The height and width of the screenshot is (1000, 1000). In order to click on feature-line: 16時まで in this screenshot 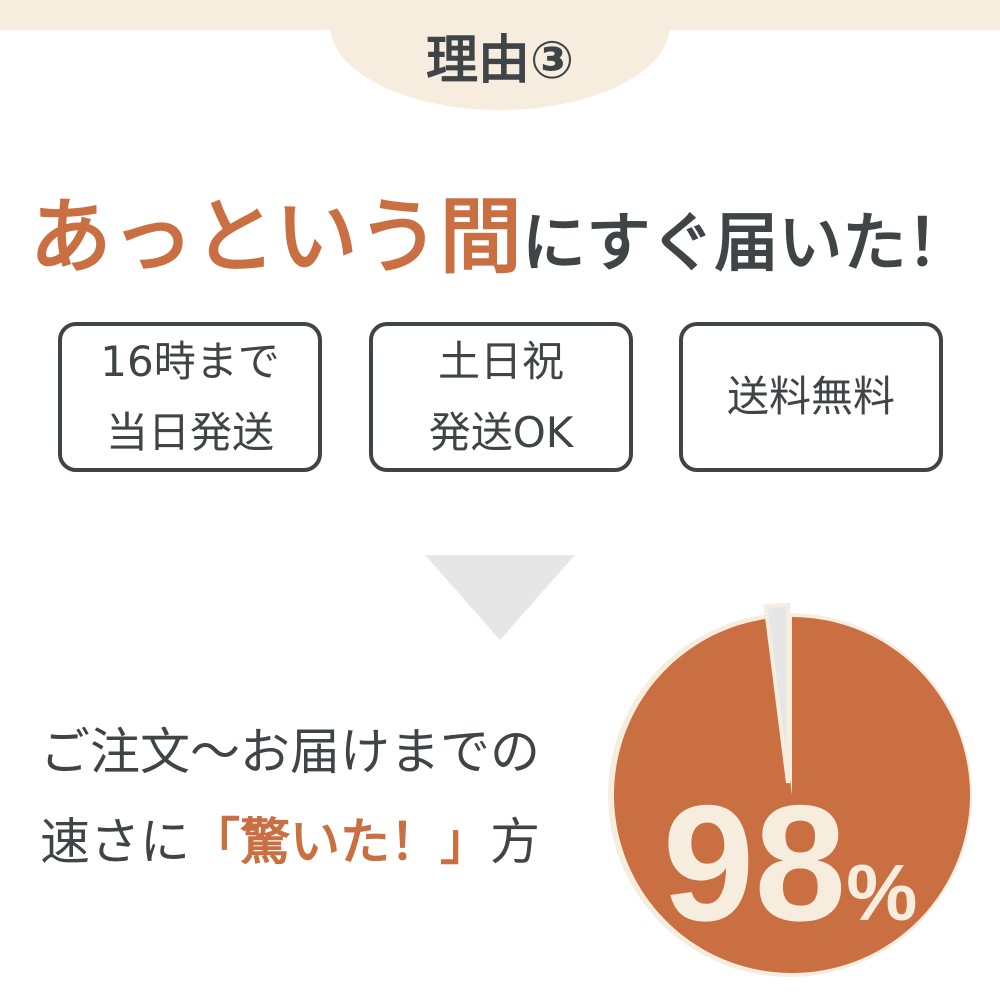, I will do `click(190, 361)`.